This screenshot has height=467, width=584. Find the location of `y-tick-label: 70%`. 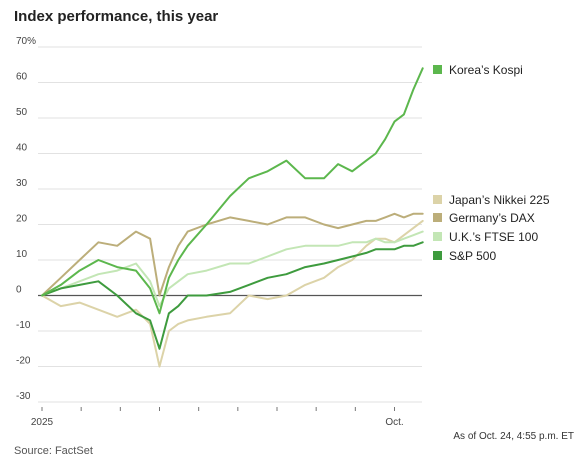

y-tick-label: 70% is located at coordinates (26, 41).